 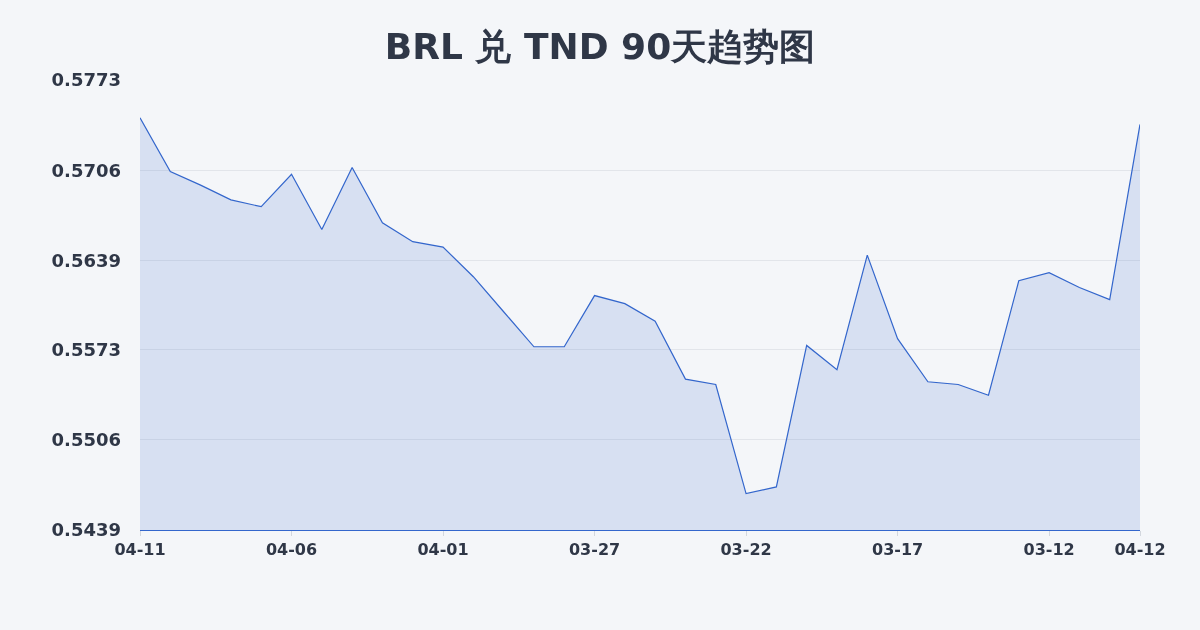 What do you see at coordinates (443, 550) in the screenshot?
I see `x-tick-label: 04-01` at bounding box center [443, 550].